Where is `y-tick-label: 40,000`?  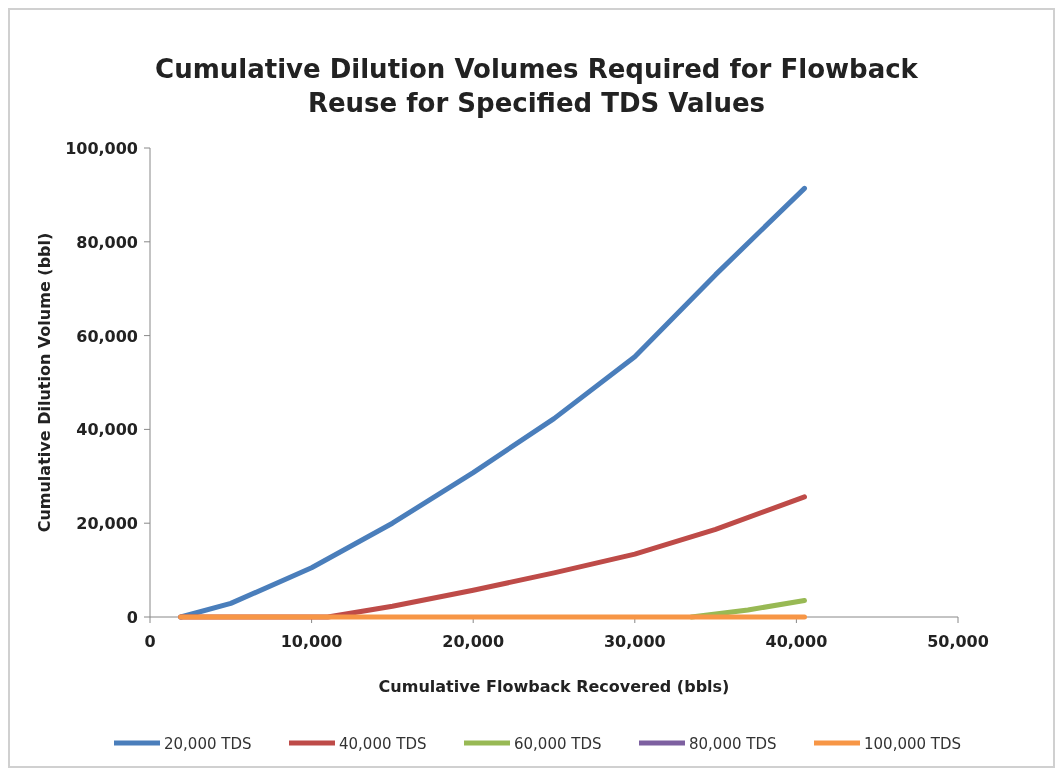 y-tick-label: 40,000 is located at coordinates (107, 430).